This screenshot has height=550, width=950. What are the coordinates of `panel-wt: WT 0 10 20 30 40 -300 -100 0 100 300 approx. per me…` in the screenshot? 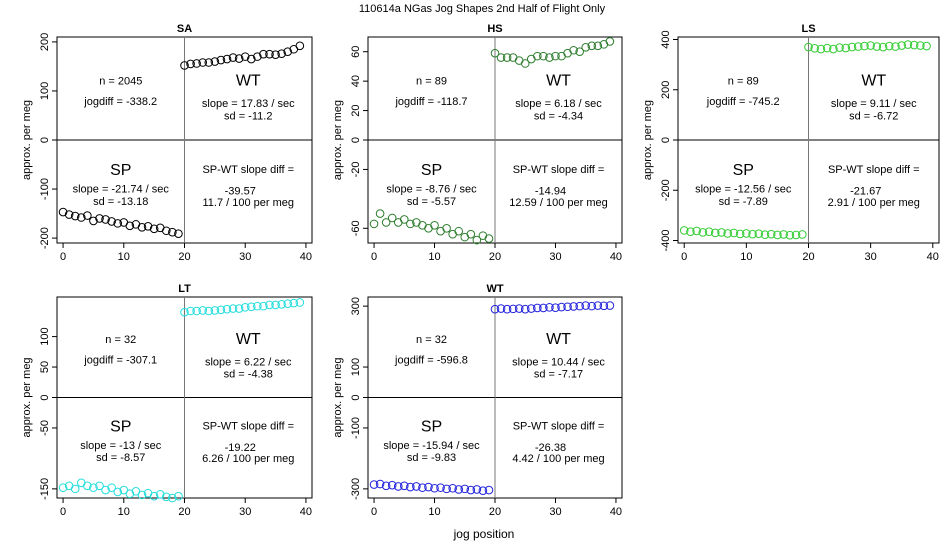 It's located at (477, 400).